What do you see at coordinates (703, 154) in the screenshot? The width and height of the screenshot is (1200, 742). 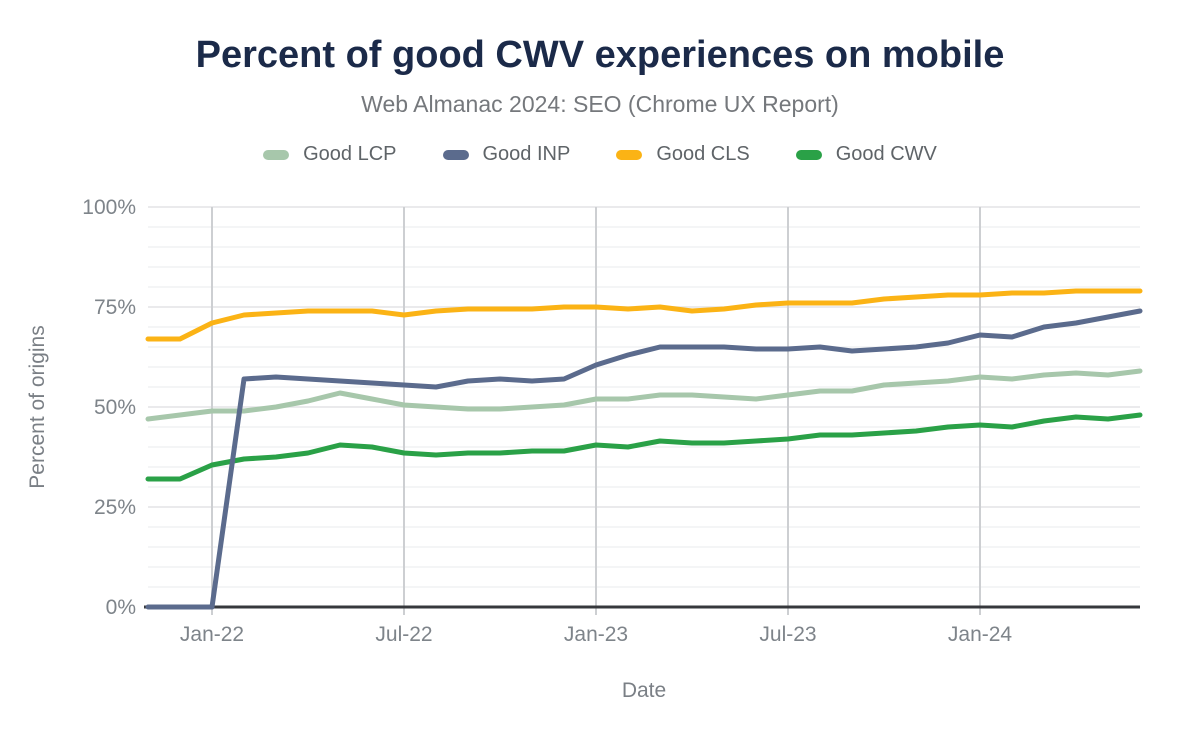 I see `legend-label-good-cls: Good CLS` at bounding box center [703, 154].